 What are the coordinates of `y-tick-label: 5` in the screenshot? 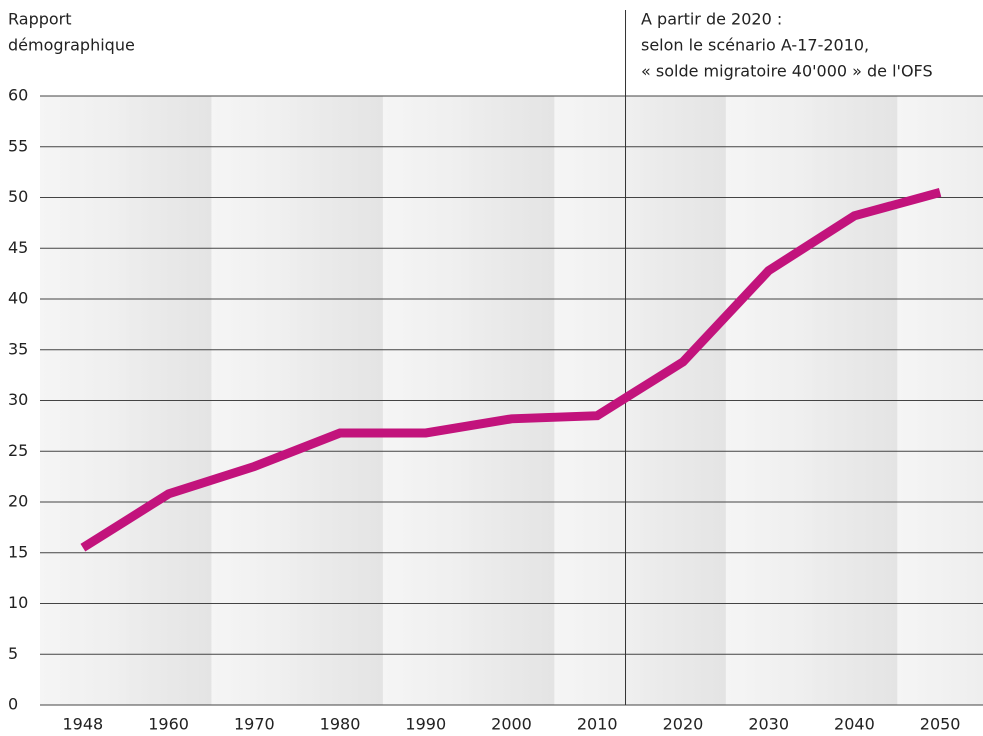 It's located at (13, 653).